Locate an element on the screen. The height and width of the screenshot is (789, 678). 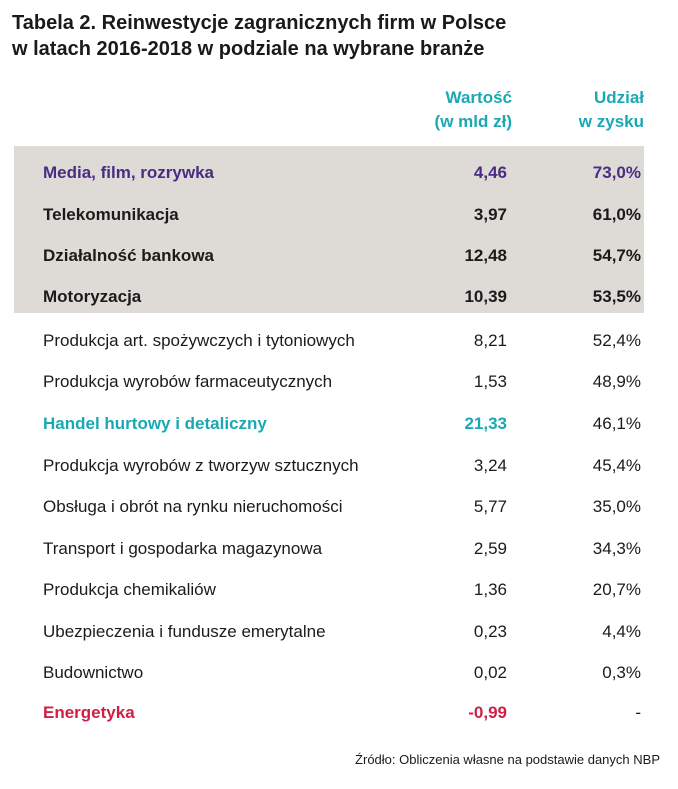
row-label: Handel hurtowy i detaliczny is located at coordinates (155, 423).